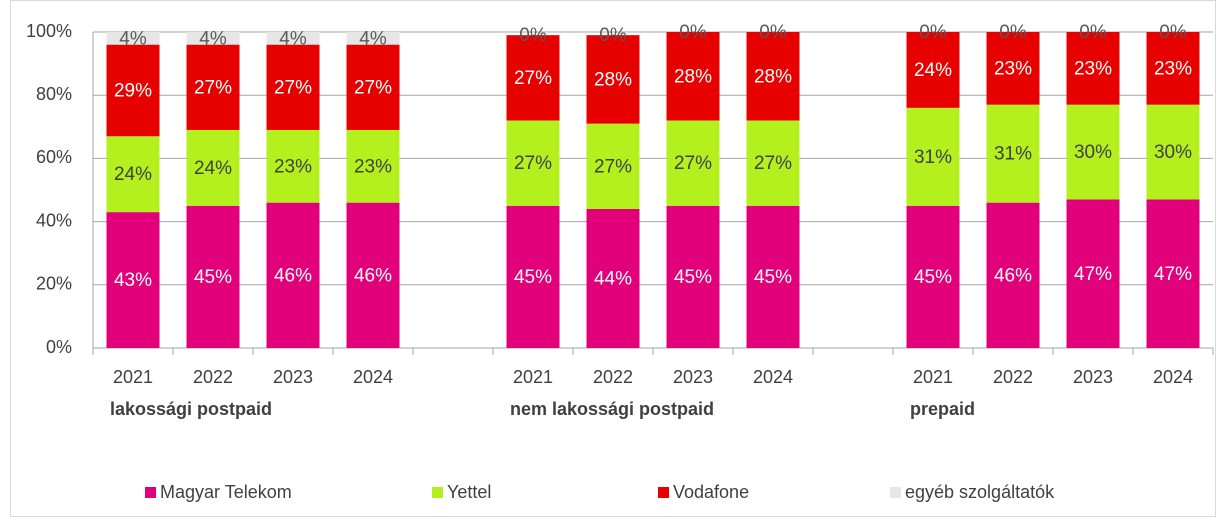 Image resolution: width=1217 pixels, height=517 pixels. I want to click on x-tick-label: 2021, so click(533, 377).